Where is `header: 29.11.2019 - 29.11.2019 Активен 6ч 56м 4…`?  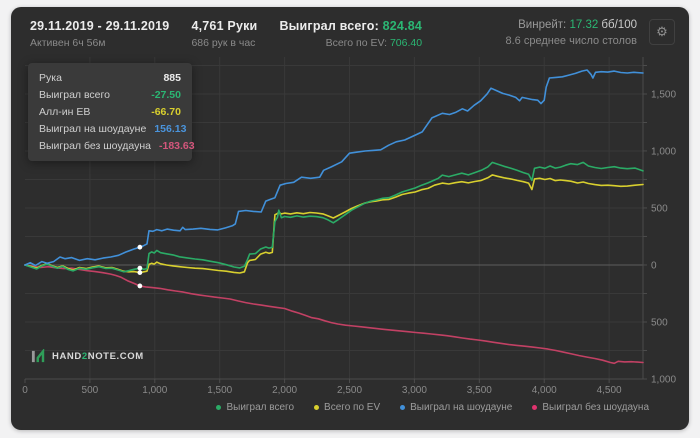 header: 29.11.2019 - 29.11.2019 Активен 6ч 56м 4… is located at coordinates (352, 34).